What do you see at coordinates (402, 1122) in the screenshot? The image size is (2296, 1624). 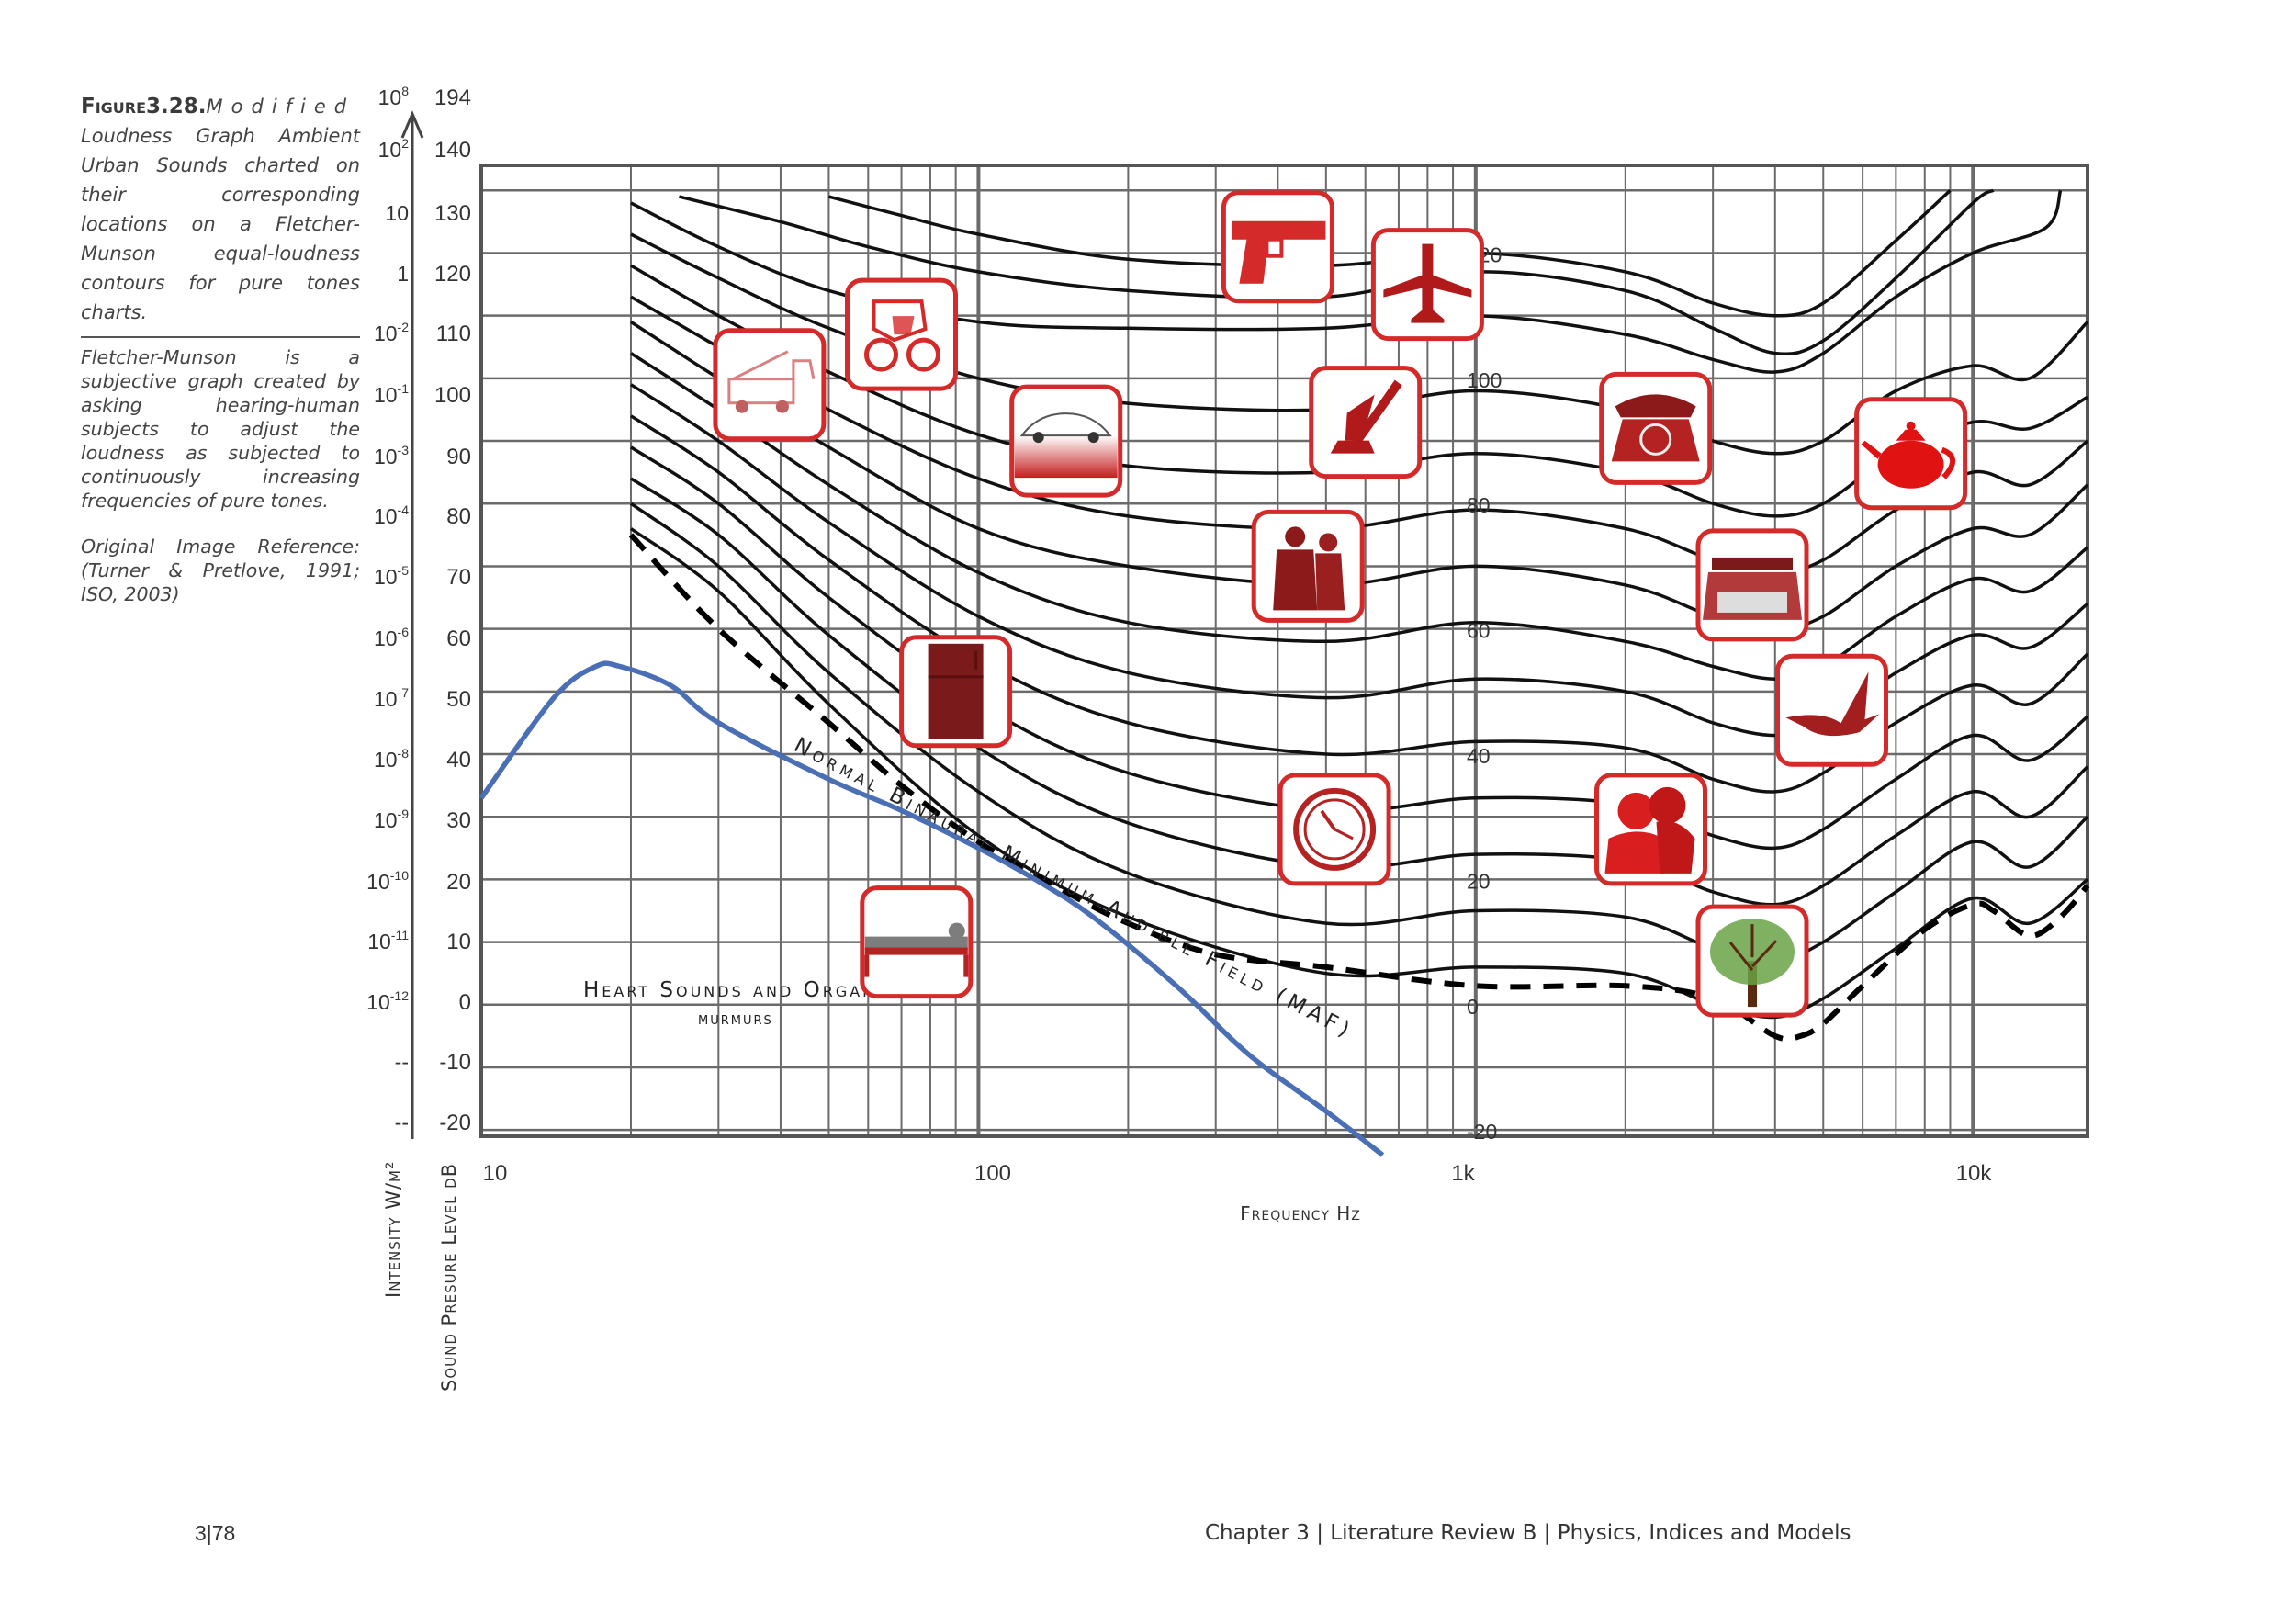 I see `intensity-tick-label: --` at bounding box center [402, 1122].